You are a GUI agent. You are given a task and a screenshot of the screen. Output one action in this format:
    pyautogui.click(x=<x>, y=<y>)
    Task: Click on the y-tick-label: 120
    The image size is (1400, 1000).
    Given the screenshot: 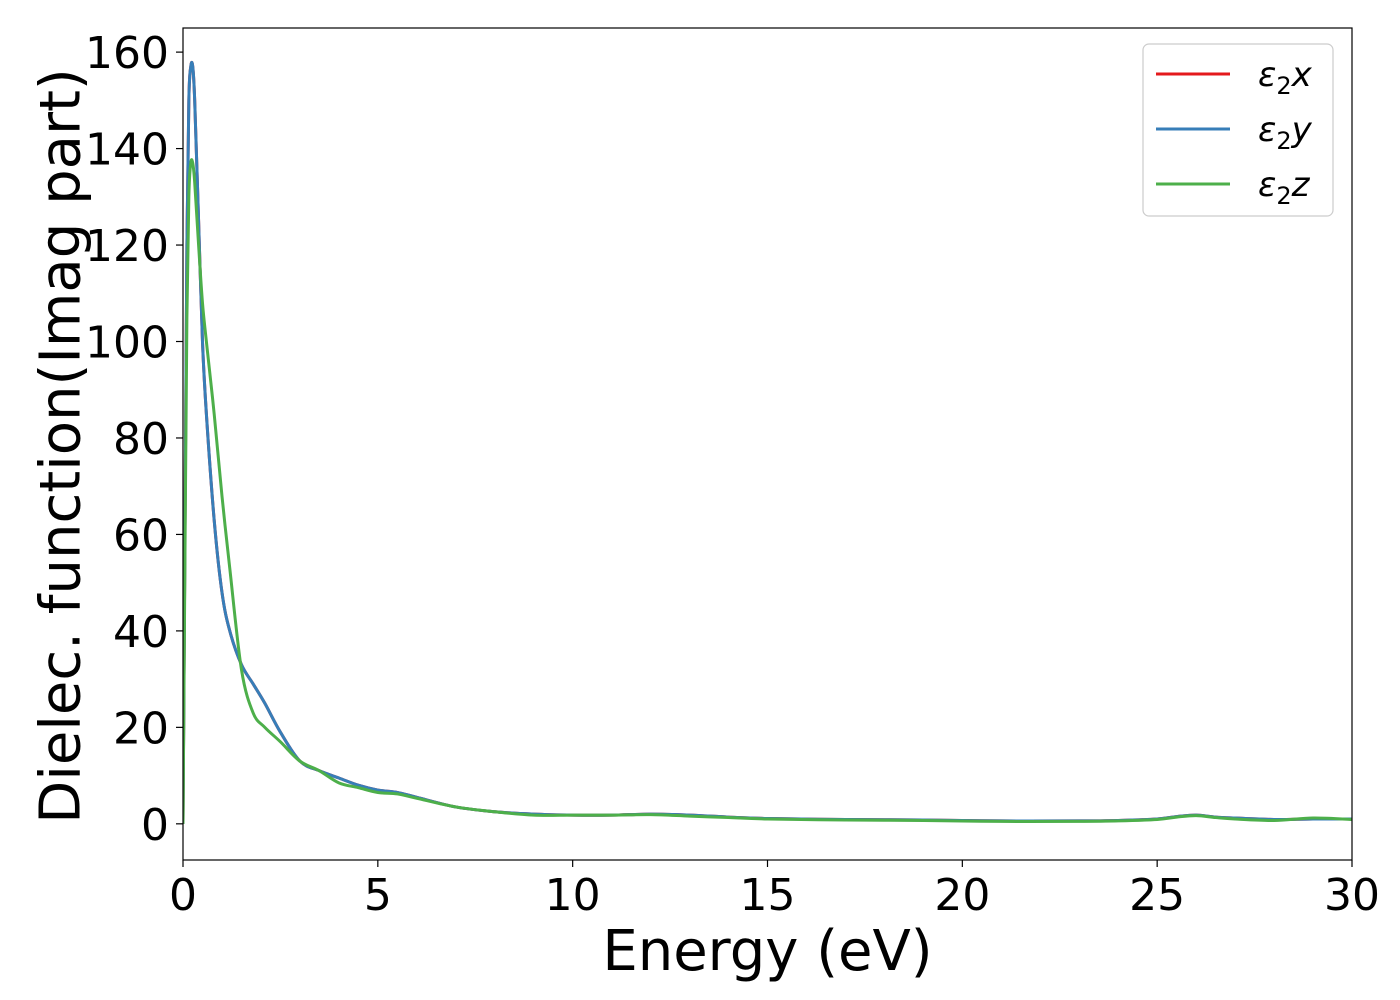 What is the action you would take?
    pyautogui.click(x=127, y=246)
    